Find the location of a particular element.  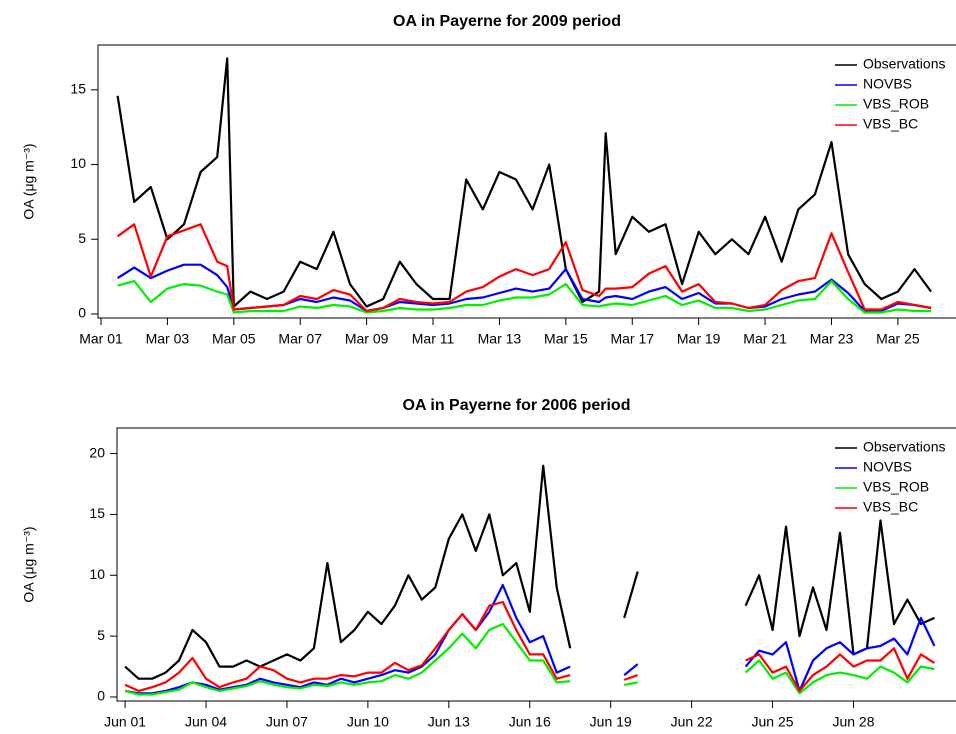

x-tick-label: Jun 07 is located at coordinates (287, 722).